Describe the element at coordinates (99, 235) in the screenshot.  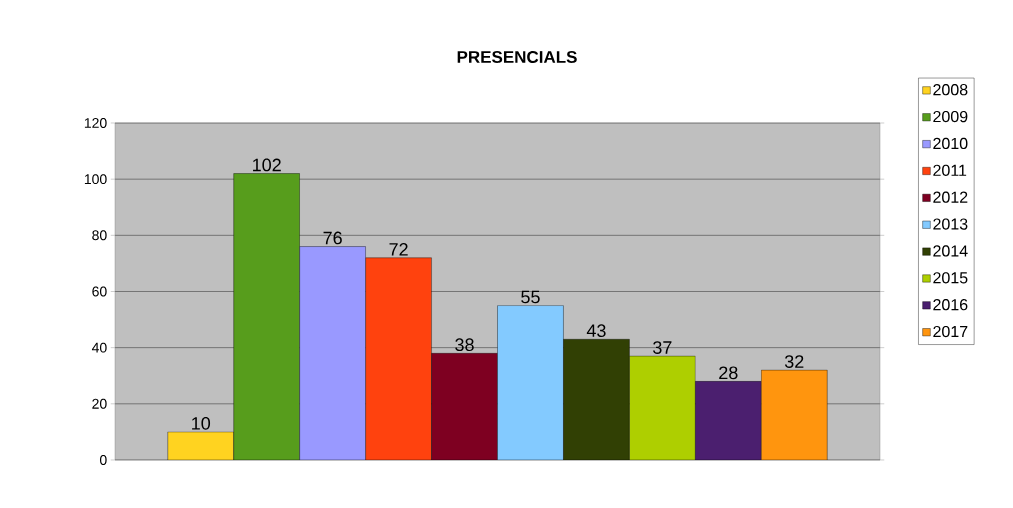
I see `y-tick-label: 80` at that location.